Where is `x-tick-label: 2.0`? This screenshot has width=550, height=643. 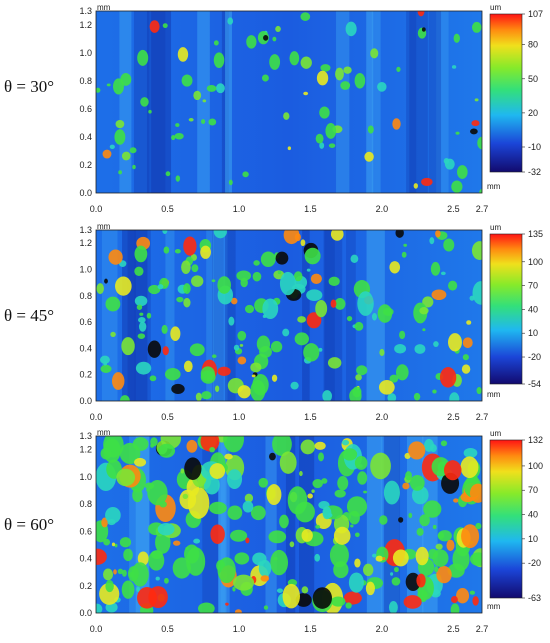
x-tick-label: 2.0 is located at coordinates (382, 417).